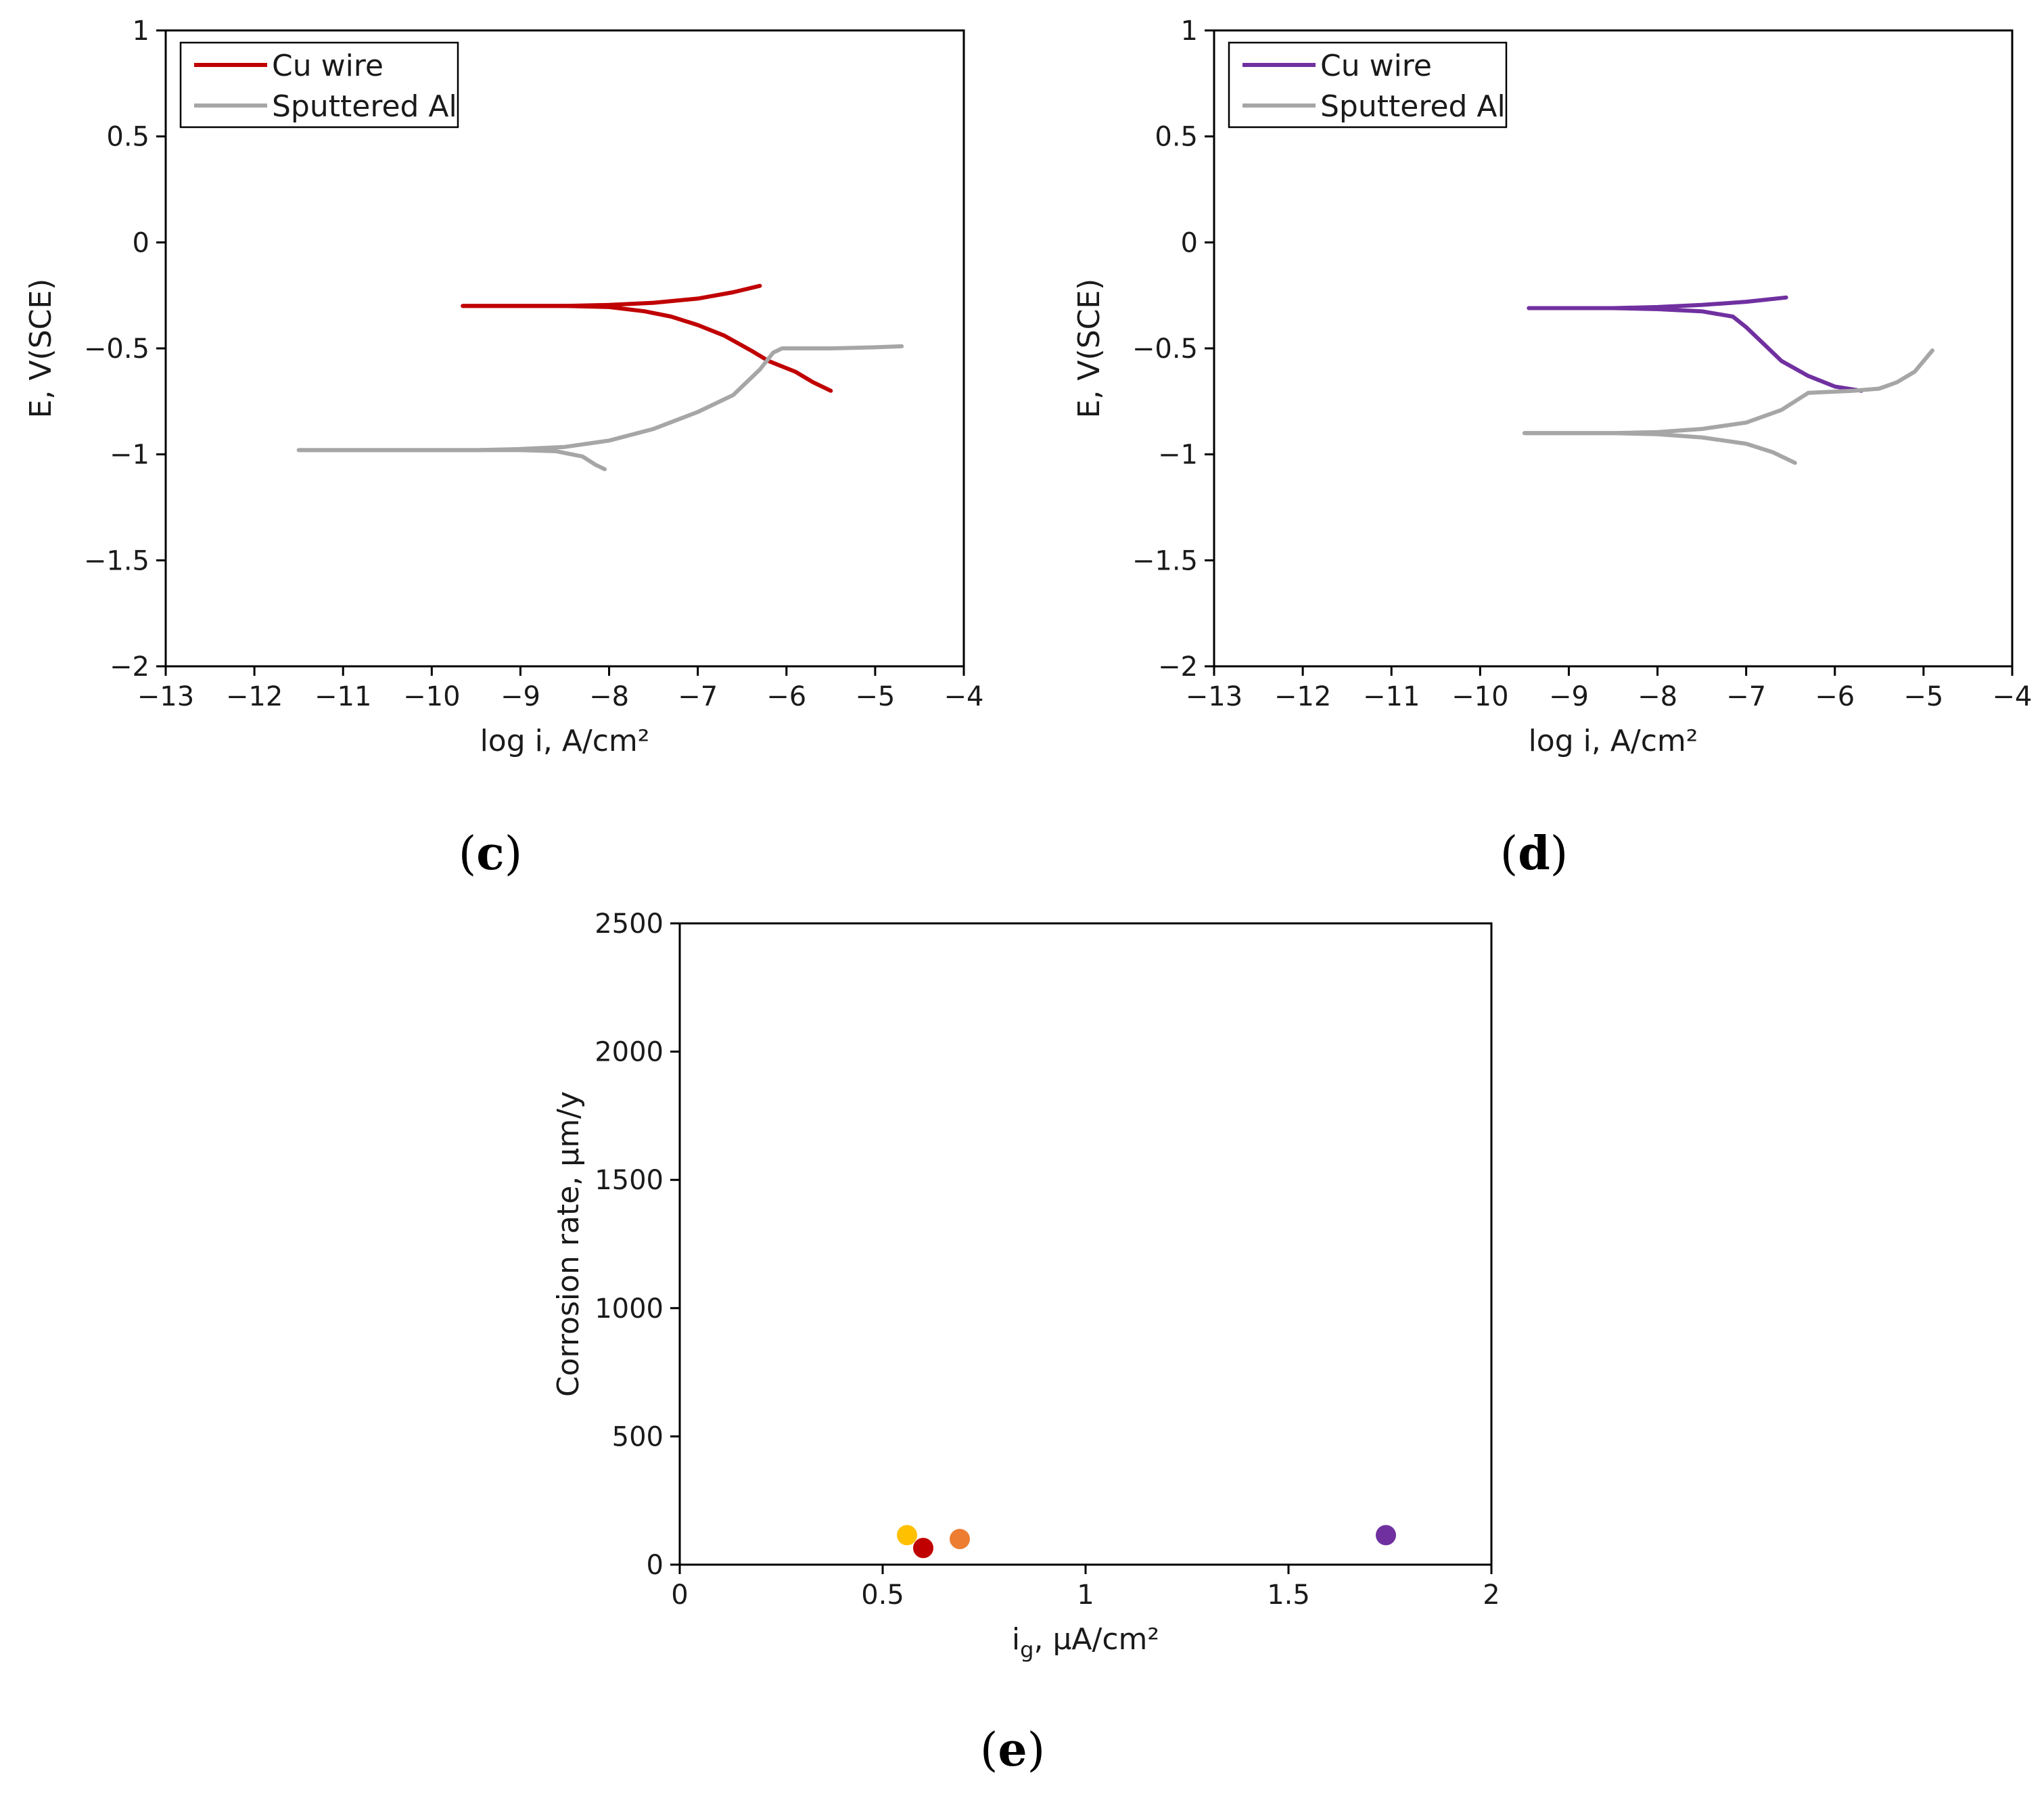  I want to click on panel-d-legend-label-sputtered-al: Sputtered Al, so click(1413, 106).